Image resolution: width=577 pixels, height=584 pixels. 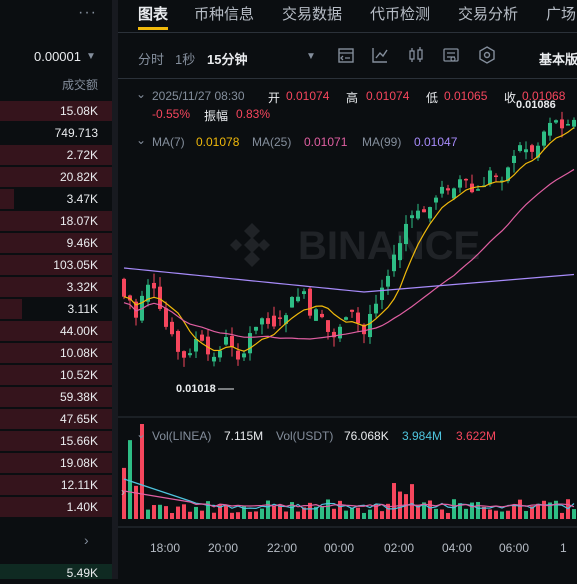 What do you see at coordinates (56, 111) in the screenshot?
I see `orderbook-row: 15.08K` at bounding box center [56, 111].